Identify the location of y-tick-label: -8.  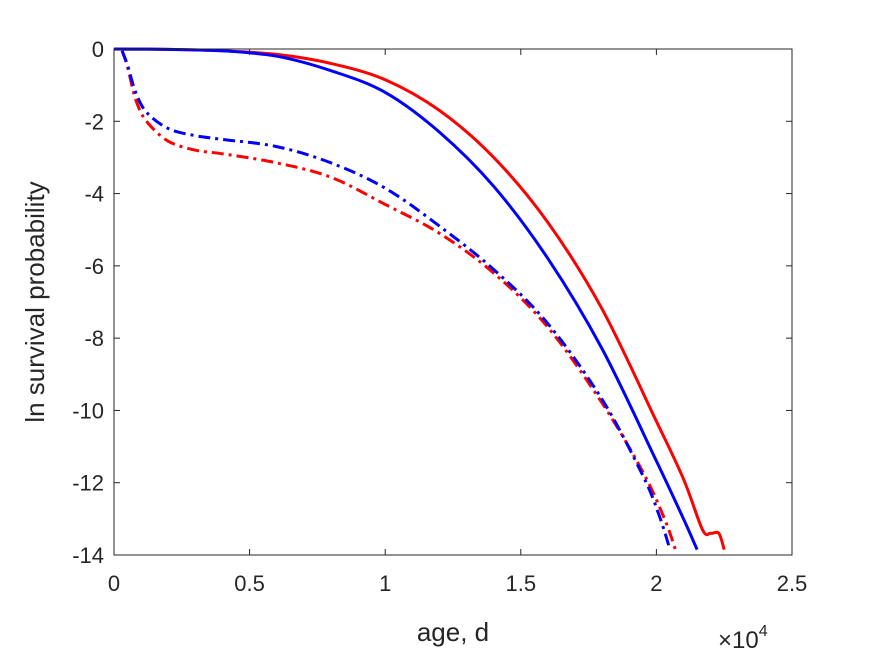
(94, 338).